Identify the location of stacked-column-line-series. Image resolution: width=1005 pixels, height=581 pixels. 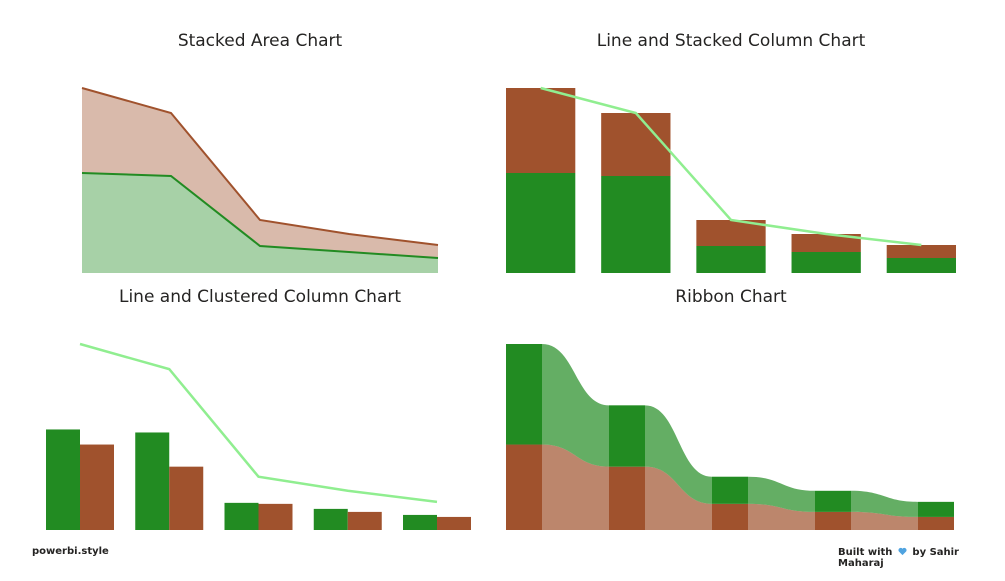
(731, 166).